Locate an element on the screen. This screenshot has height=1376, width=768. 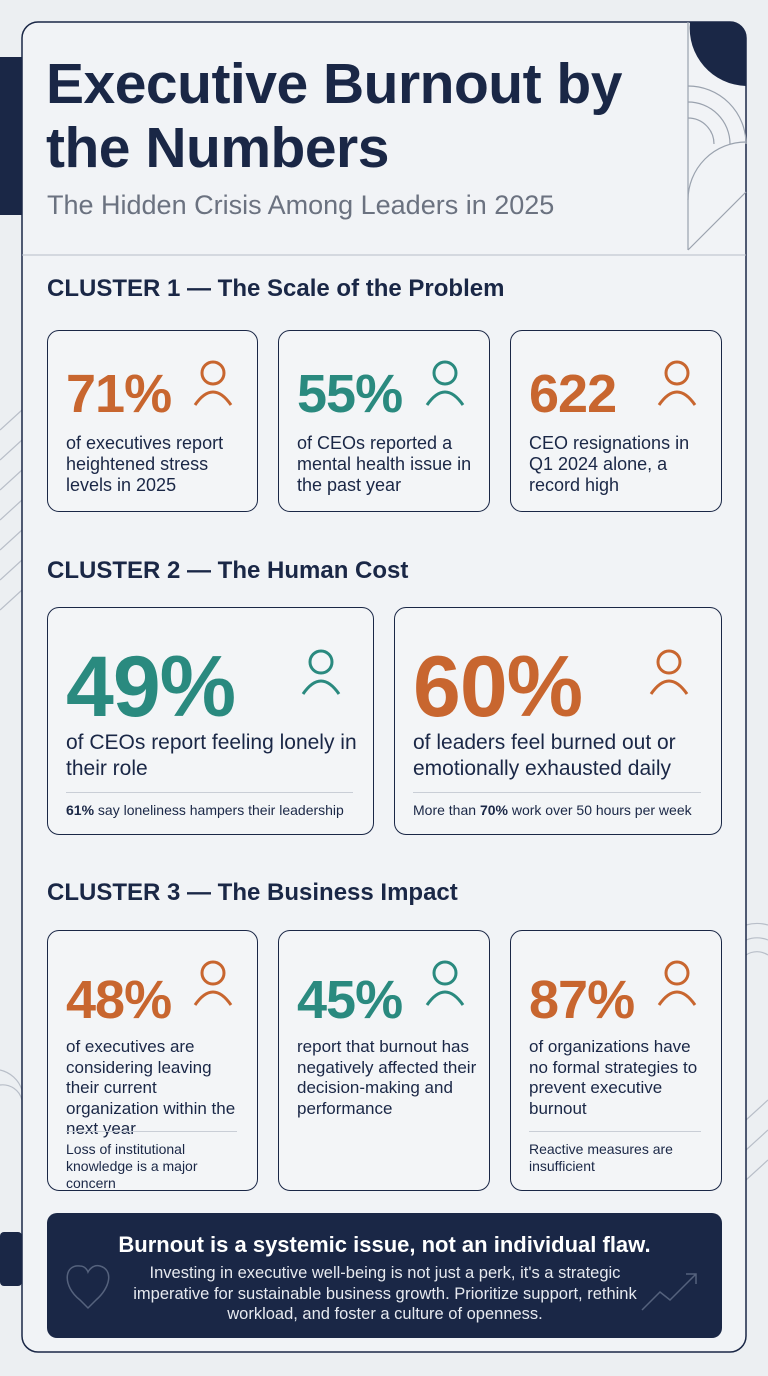
note-segment: 70% is located at coordinates (493, 810).